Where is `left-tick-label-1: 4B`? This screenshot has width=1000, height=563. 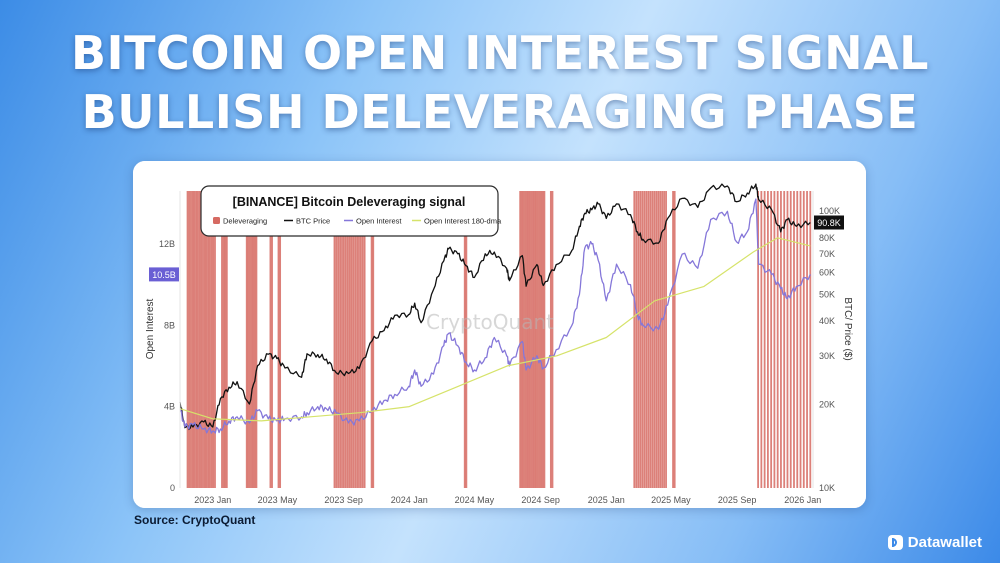 left-tick-label-1: 4B is located at coordinates (169, 407).